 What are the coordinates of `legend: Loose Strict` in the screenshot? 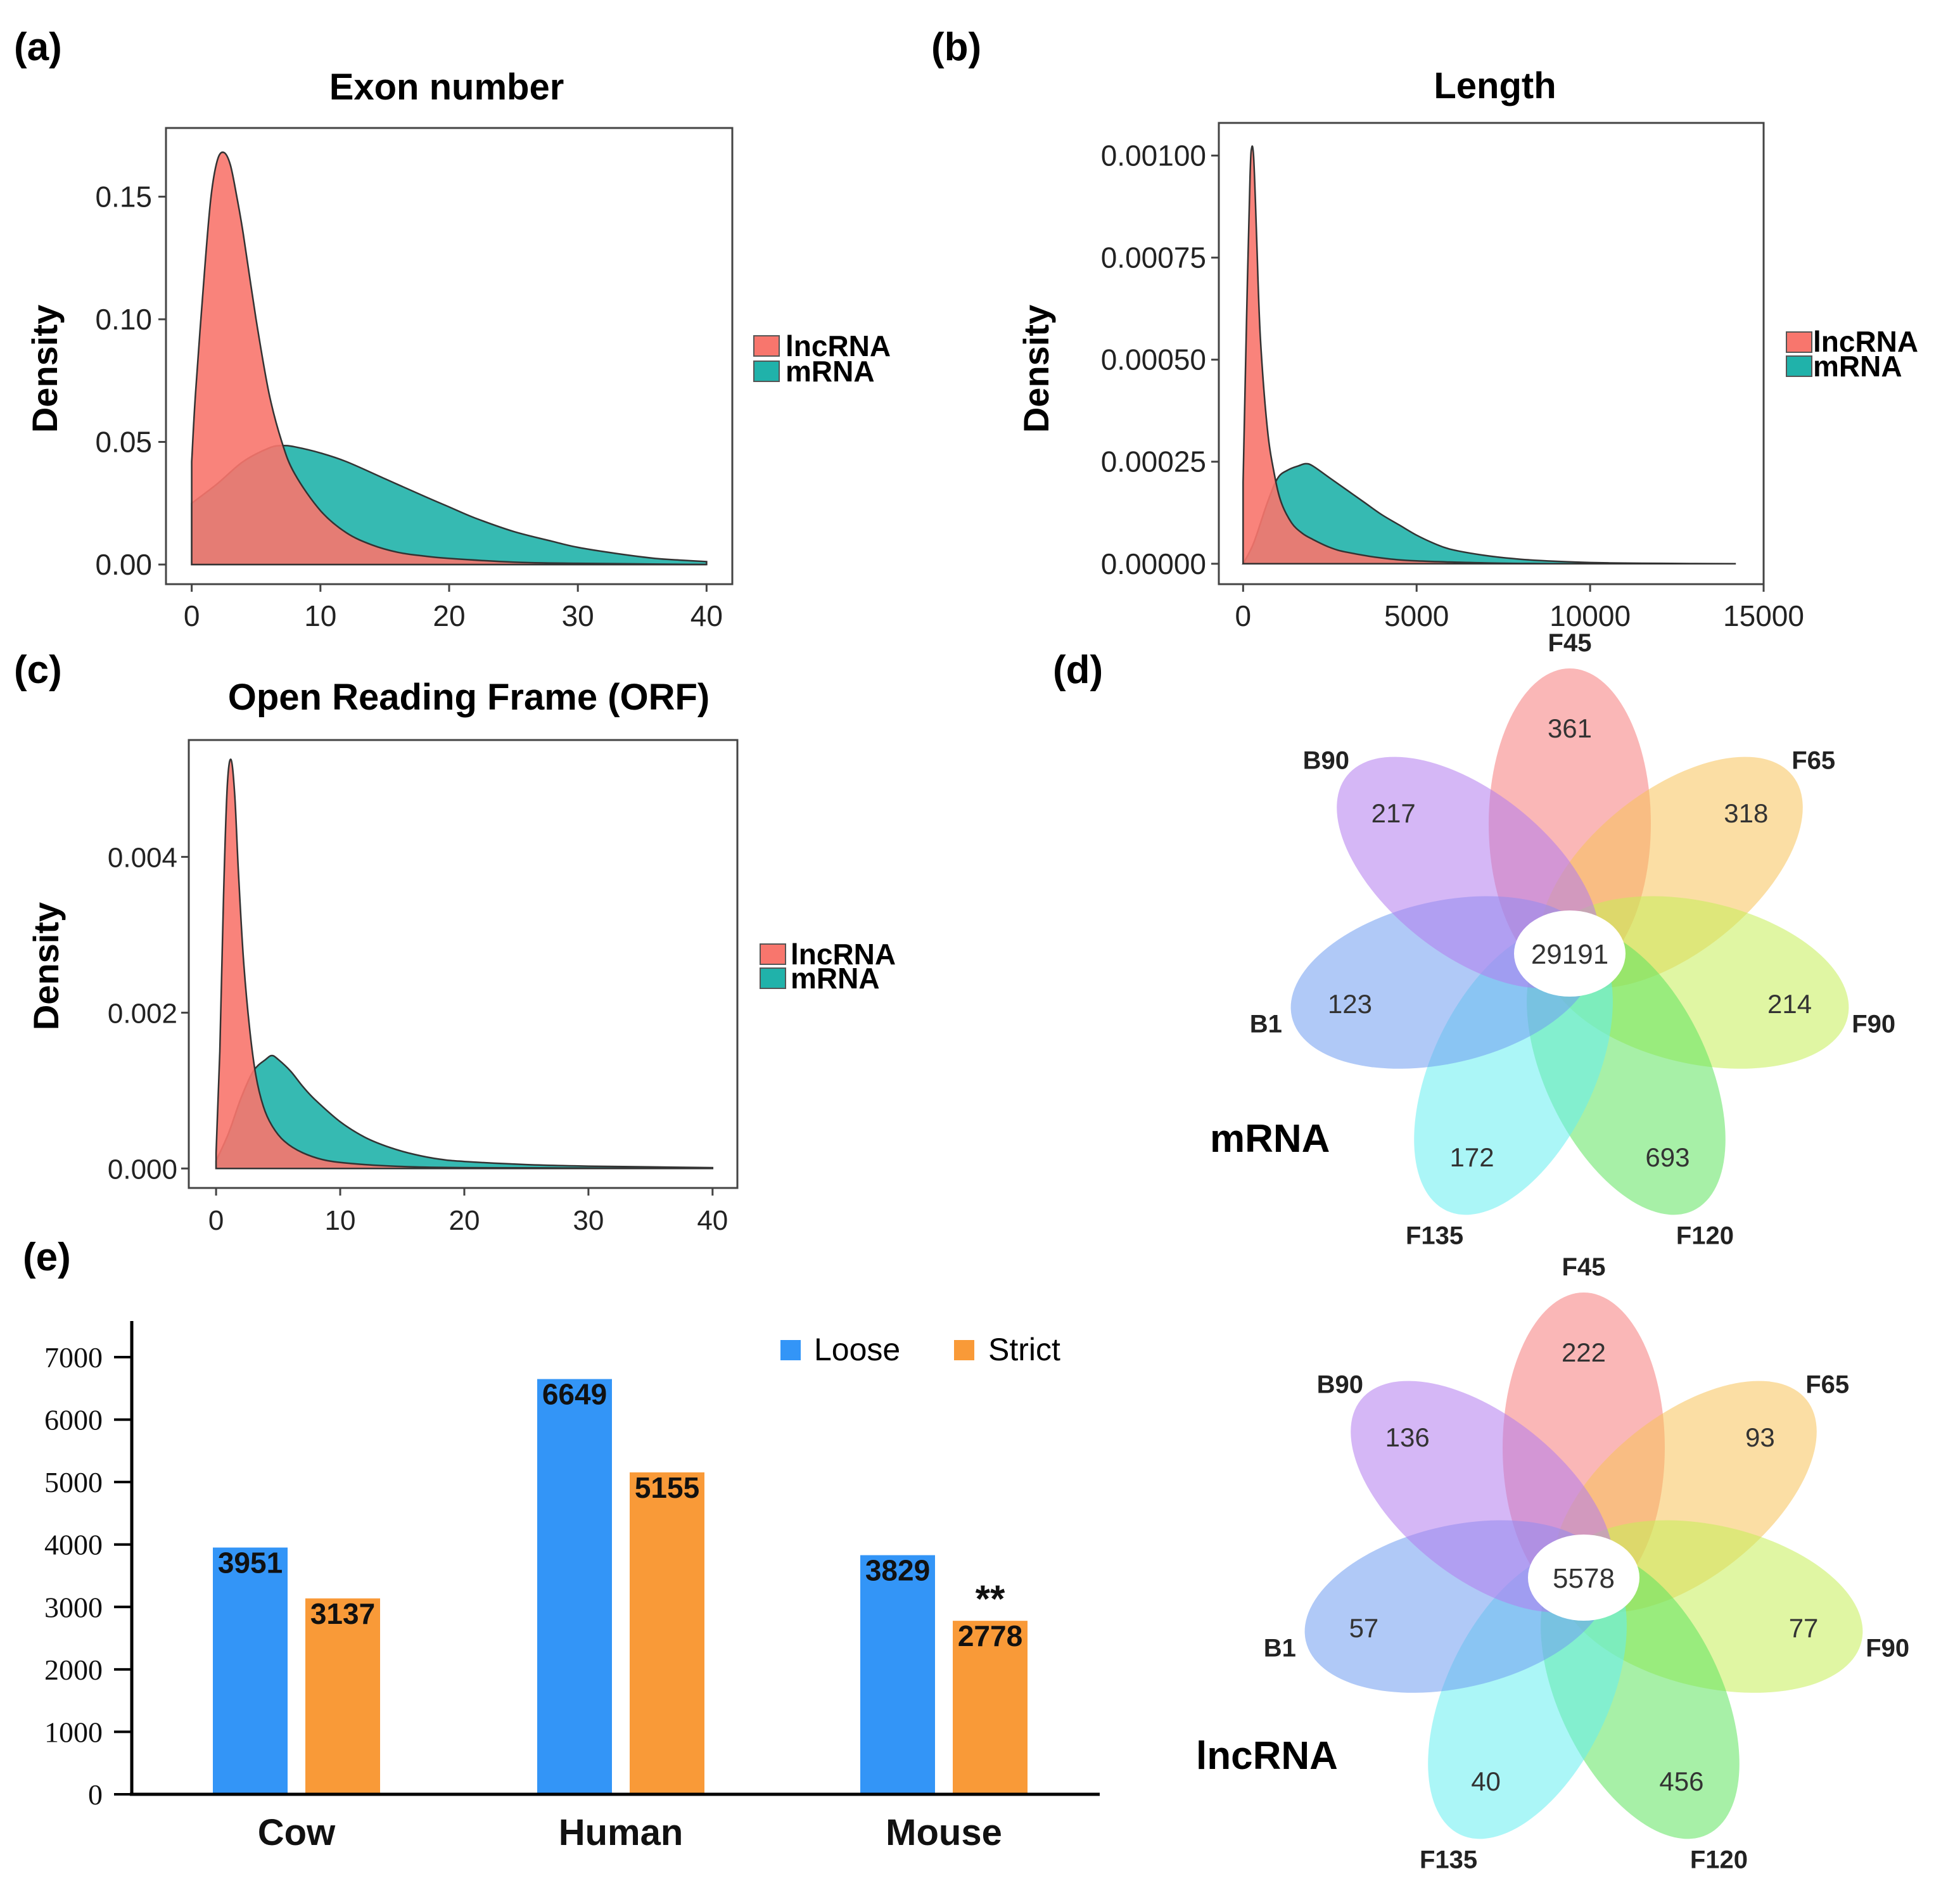 It's located at (920, 1349).